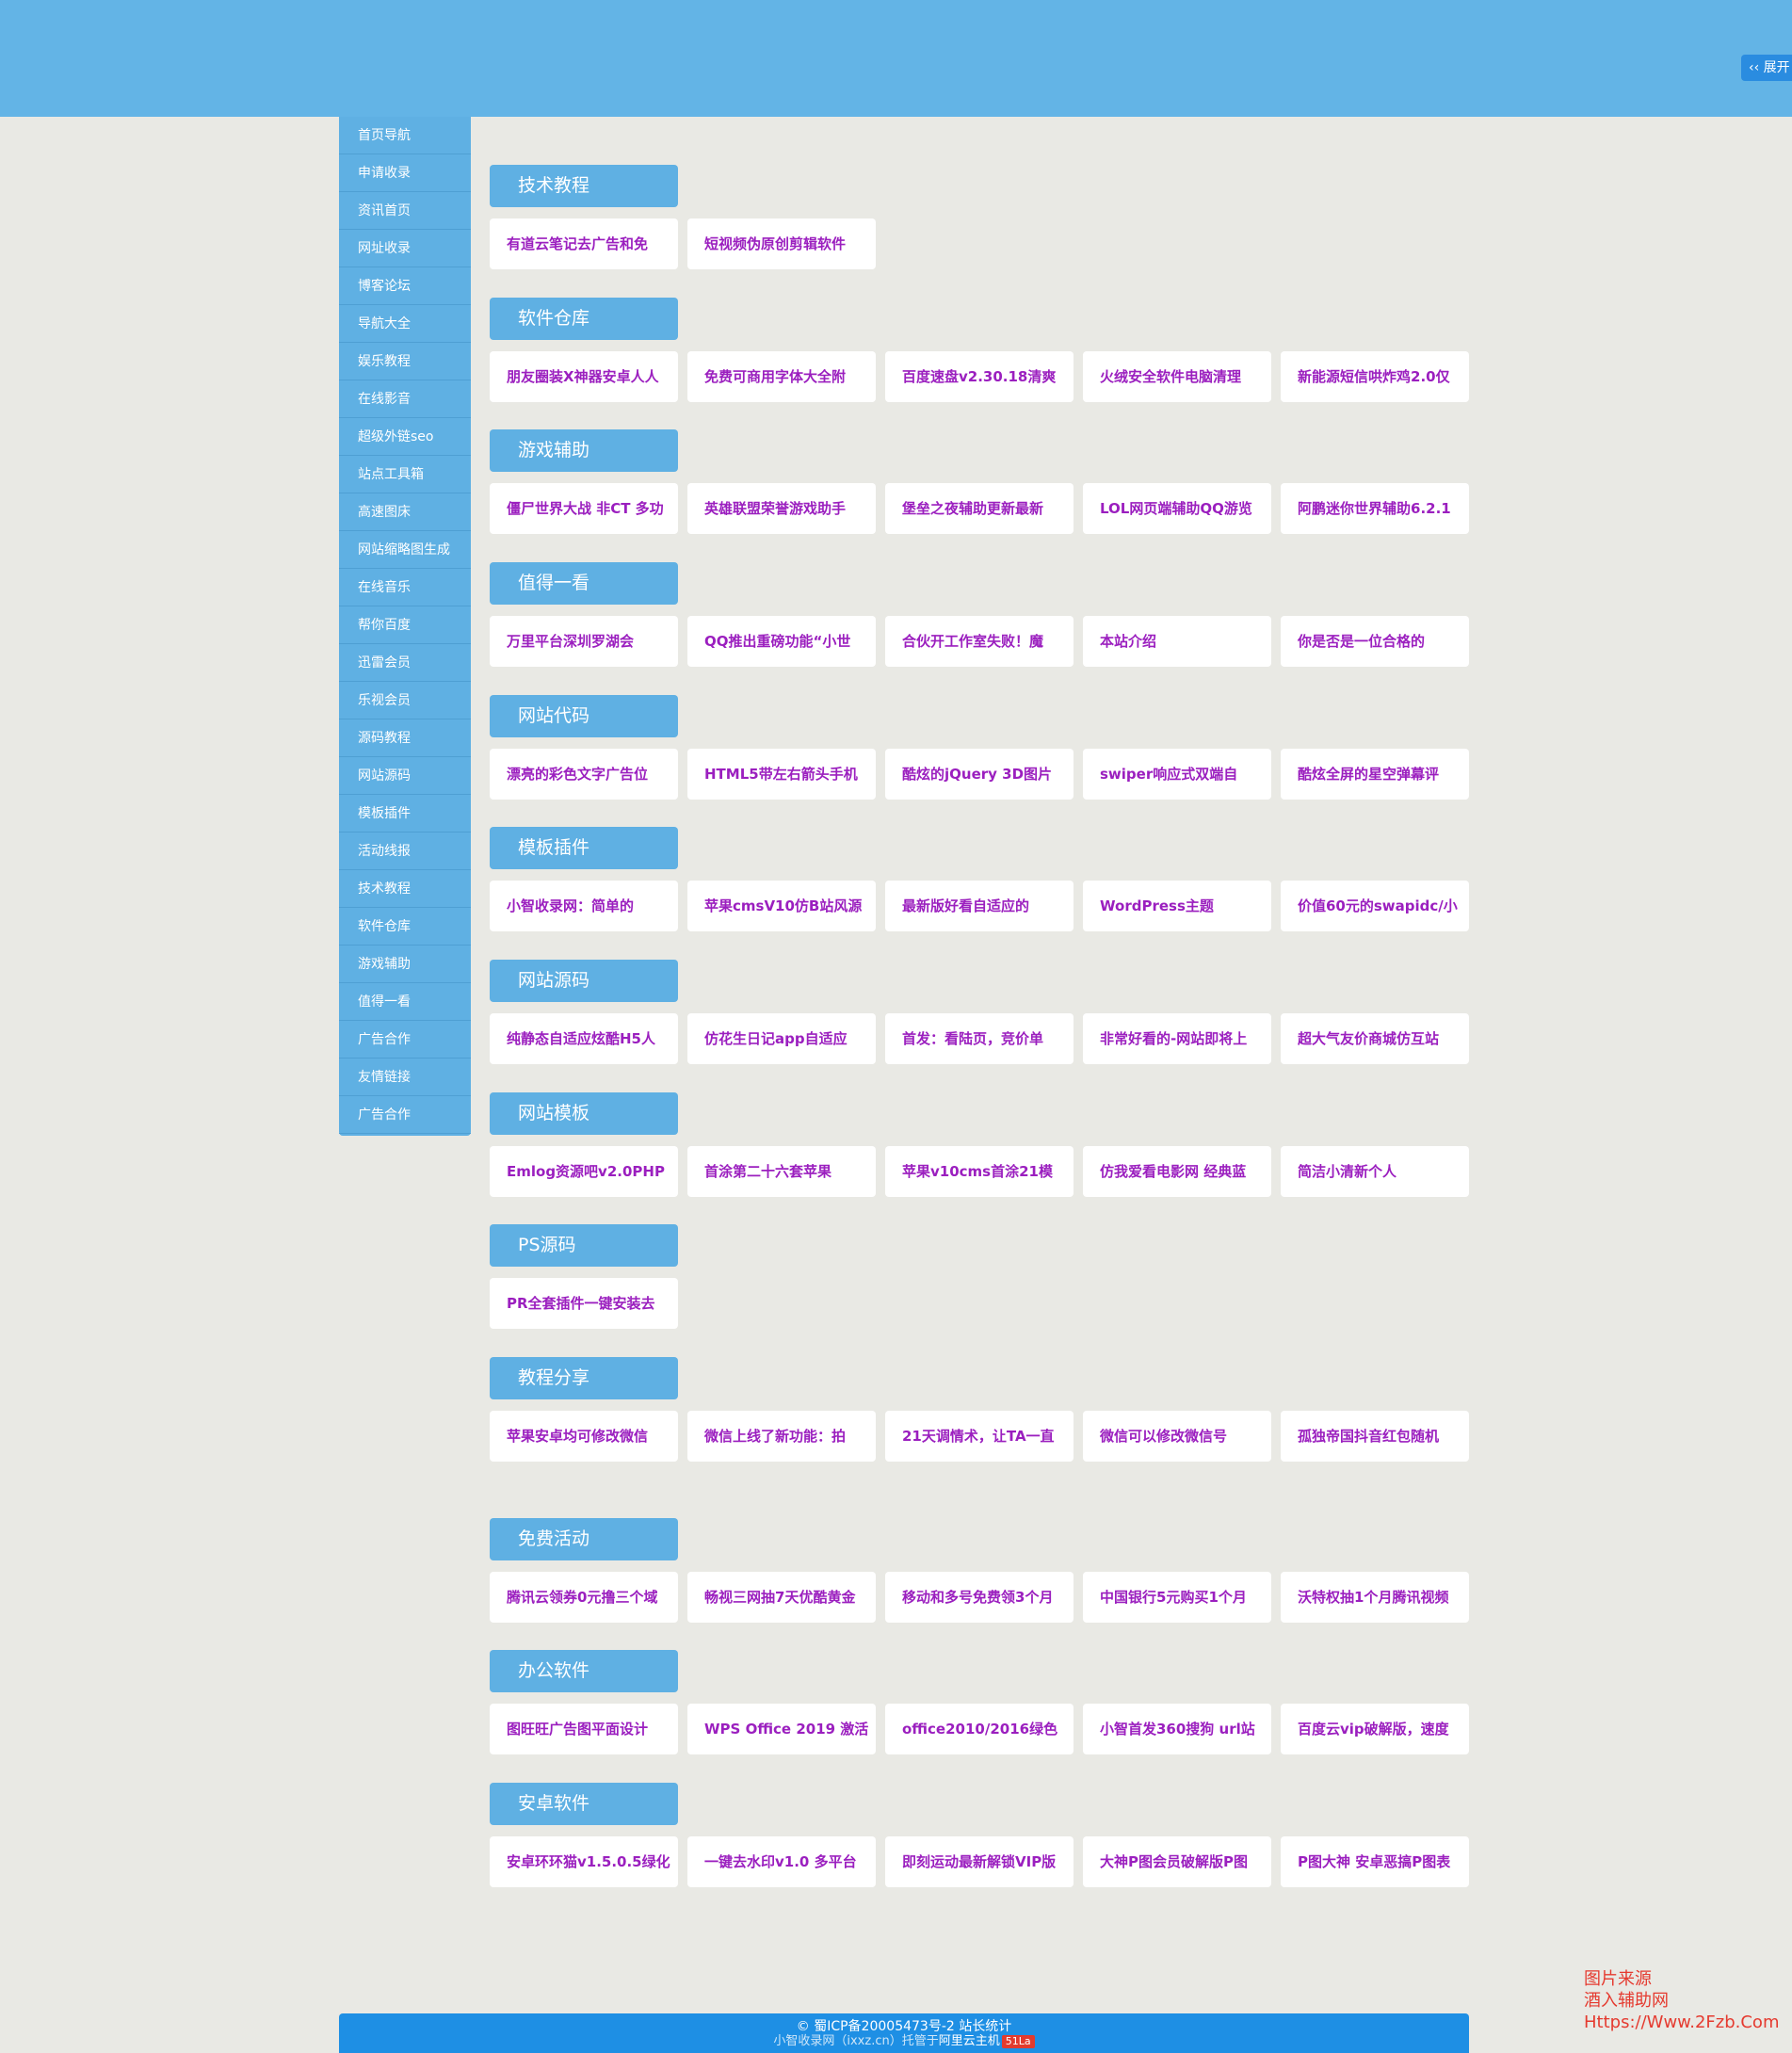 This screenshot has height=2053, width=1792. I want to click on article-link: 小智收录网：简单的, so click(584, 906).